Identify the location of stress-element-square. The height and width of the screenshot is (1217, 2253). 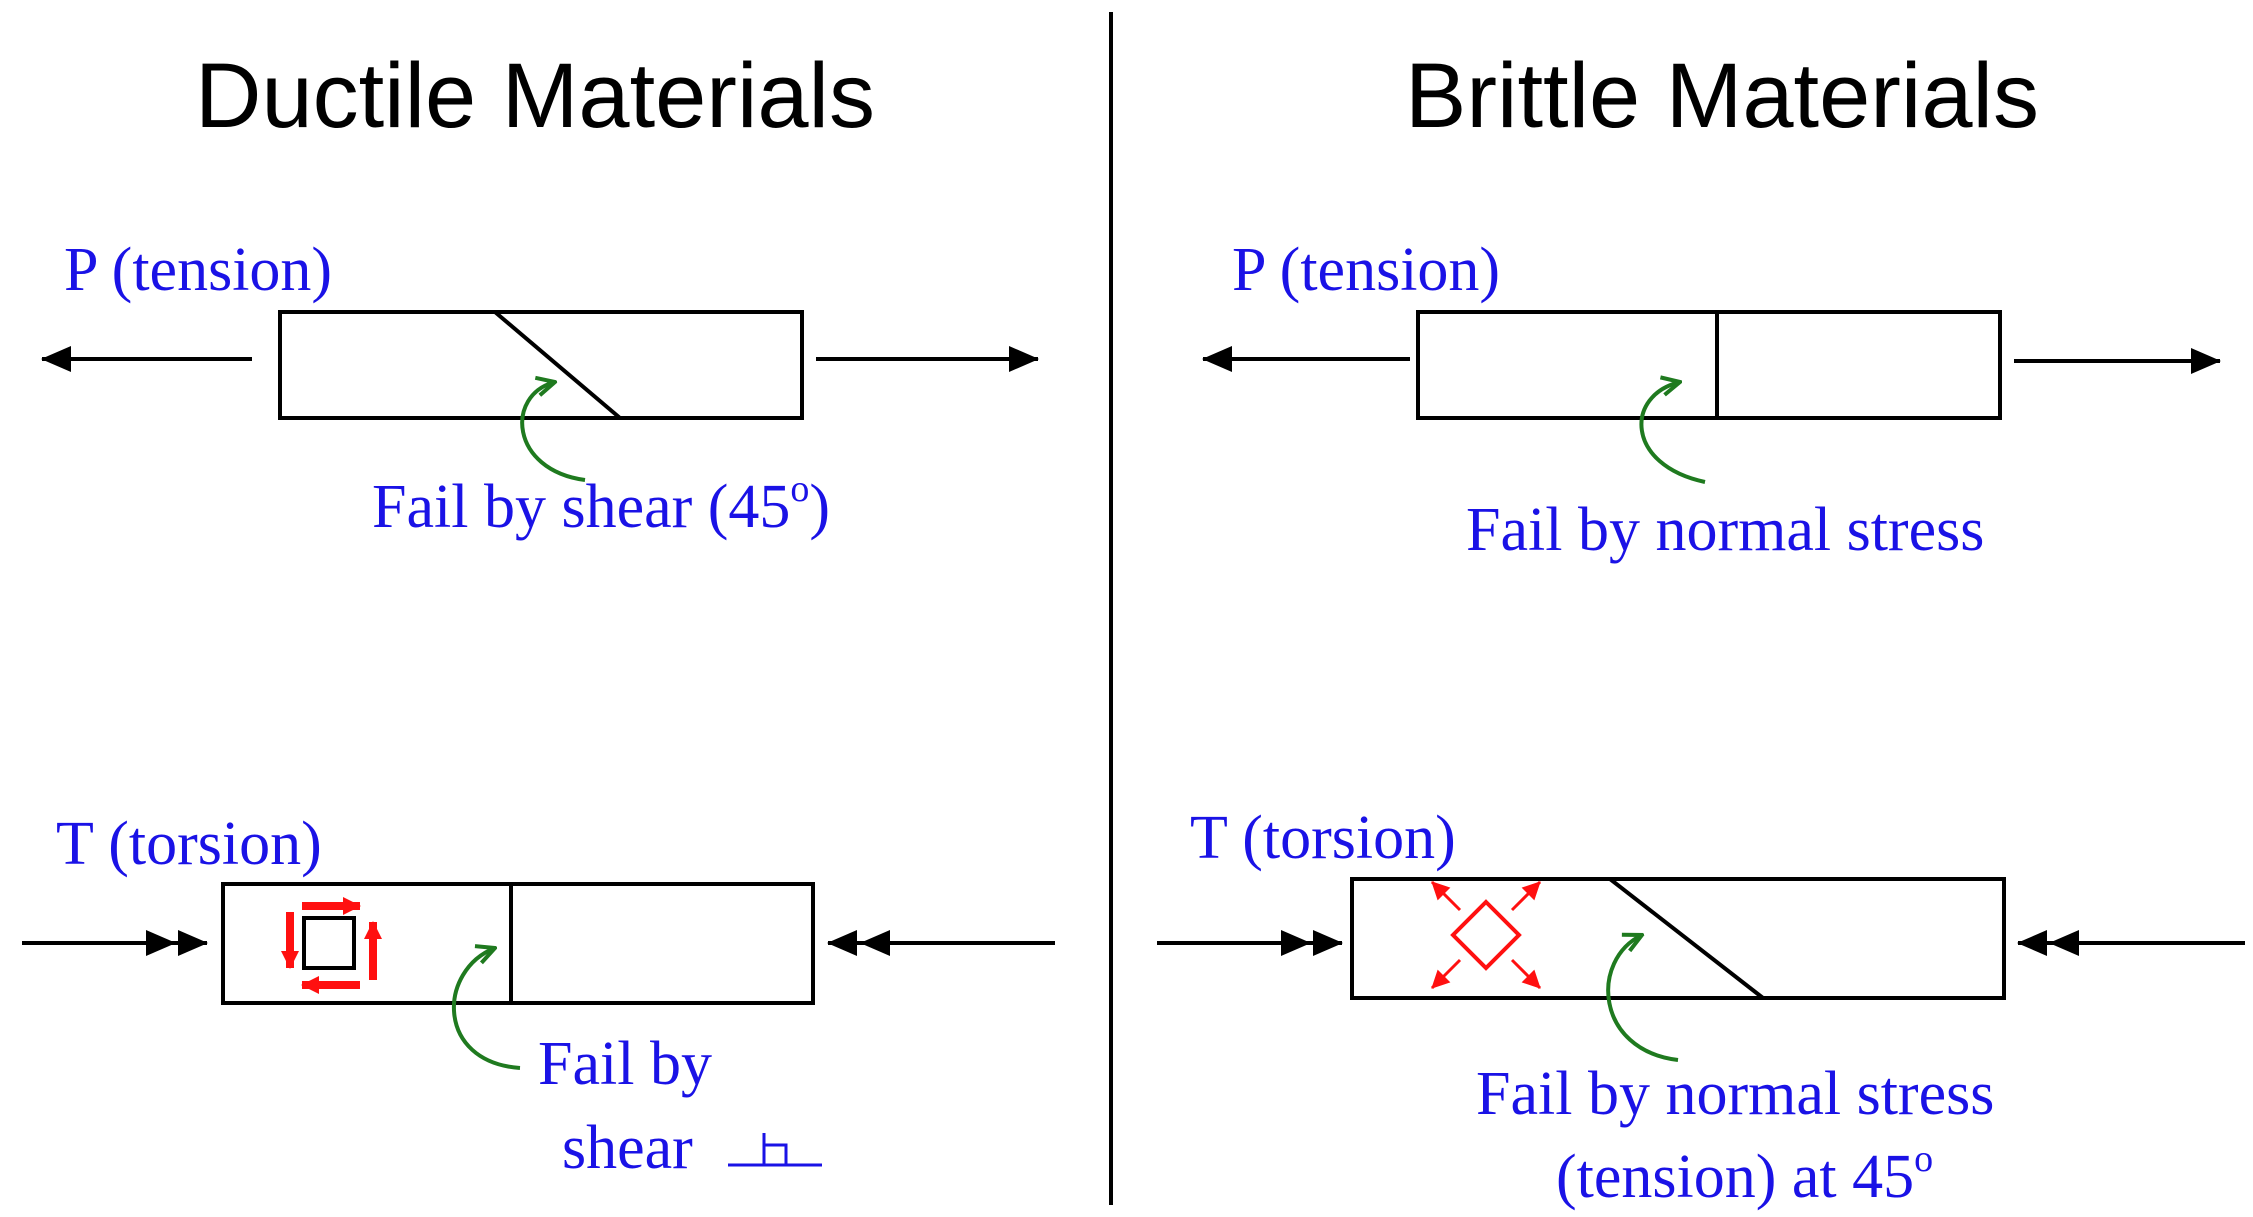
(329, 943).